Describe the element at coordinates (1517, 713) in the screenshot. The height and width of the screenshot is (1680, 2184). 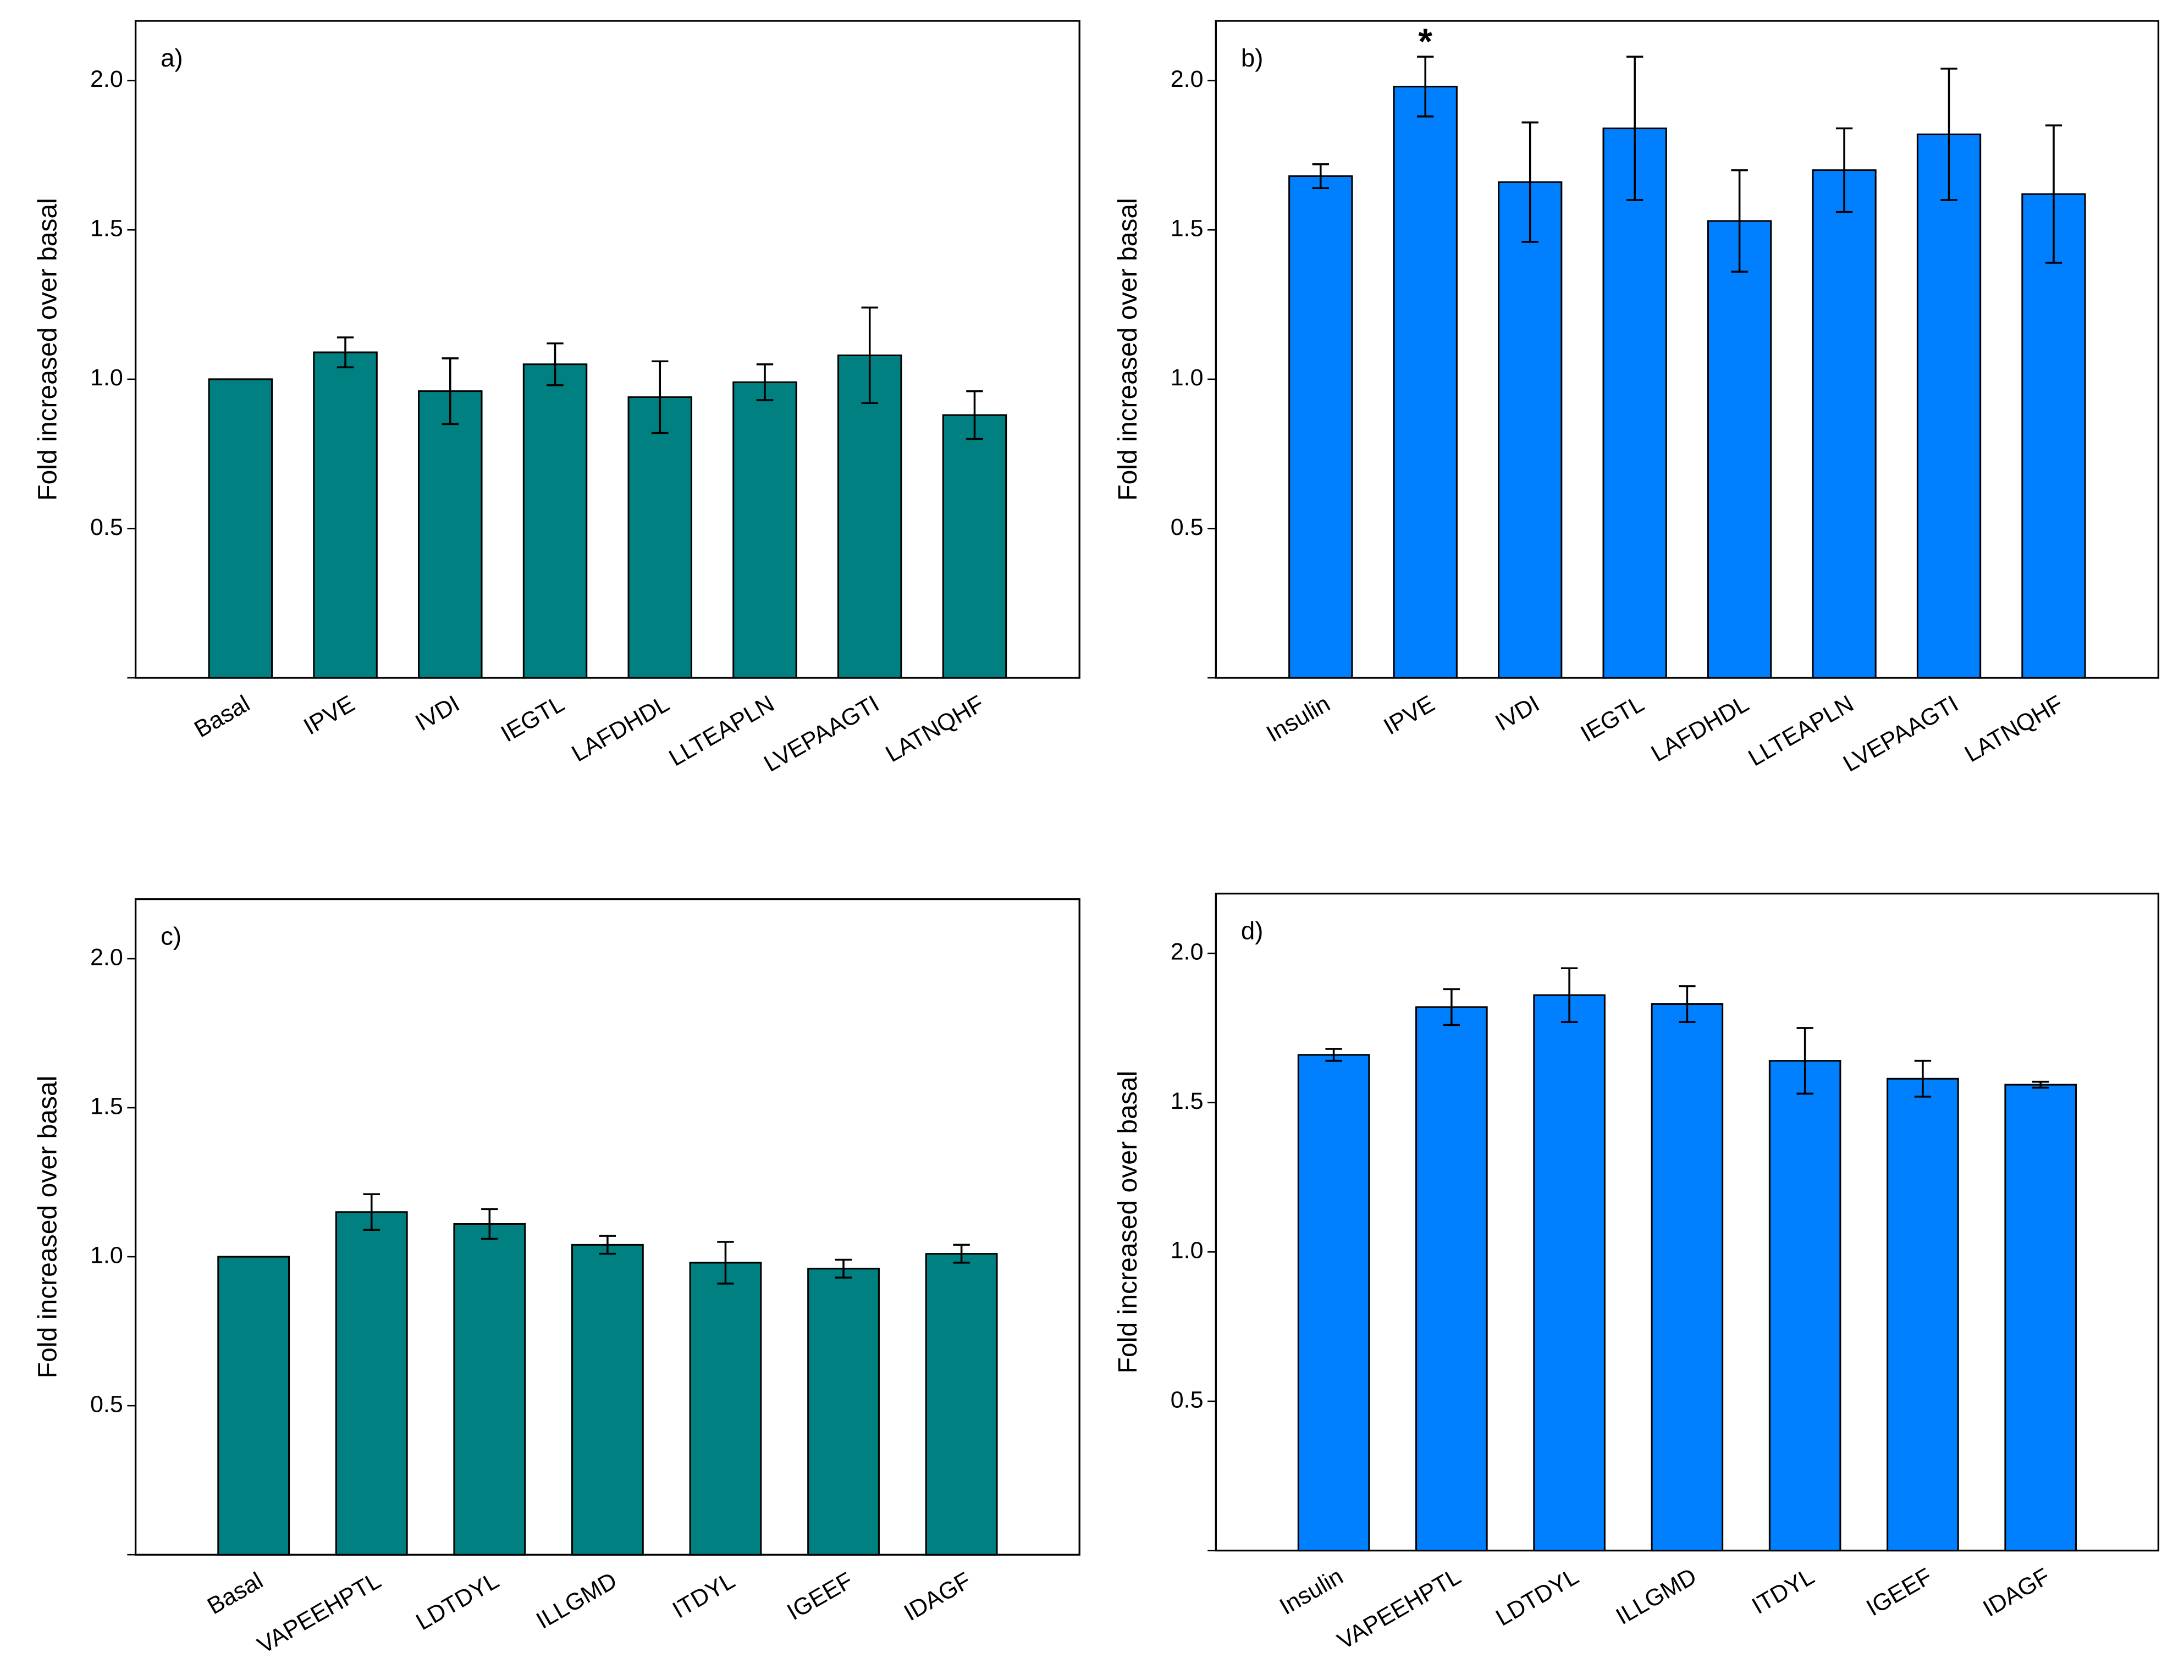
I see `x-tick-label: IVDI` at that location.